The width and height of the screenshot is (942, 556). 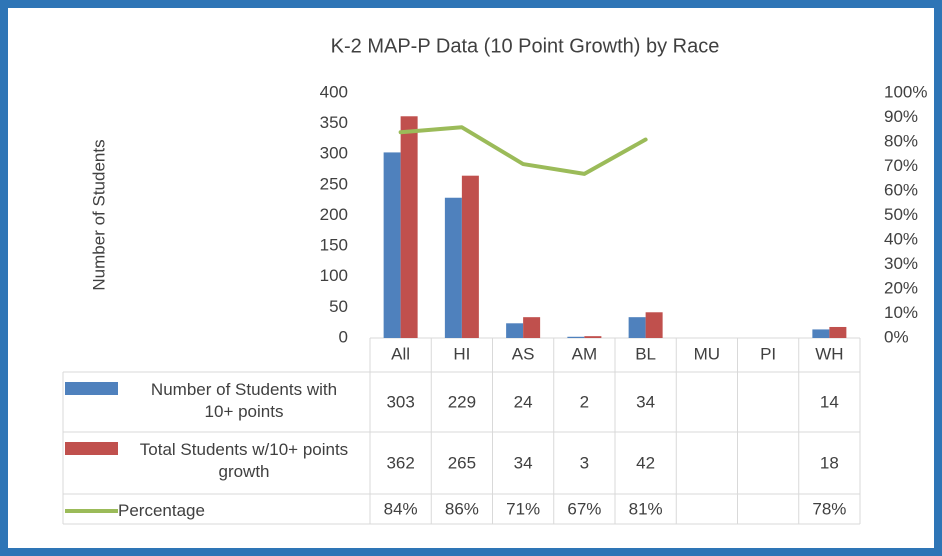 What do you see at coordinates (334, 183) in the screenshot?
I see `y-tick-label: 250` at bounding box center [334, 183].